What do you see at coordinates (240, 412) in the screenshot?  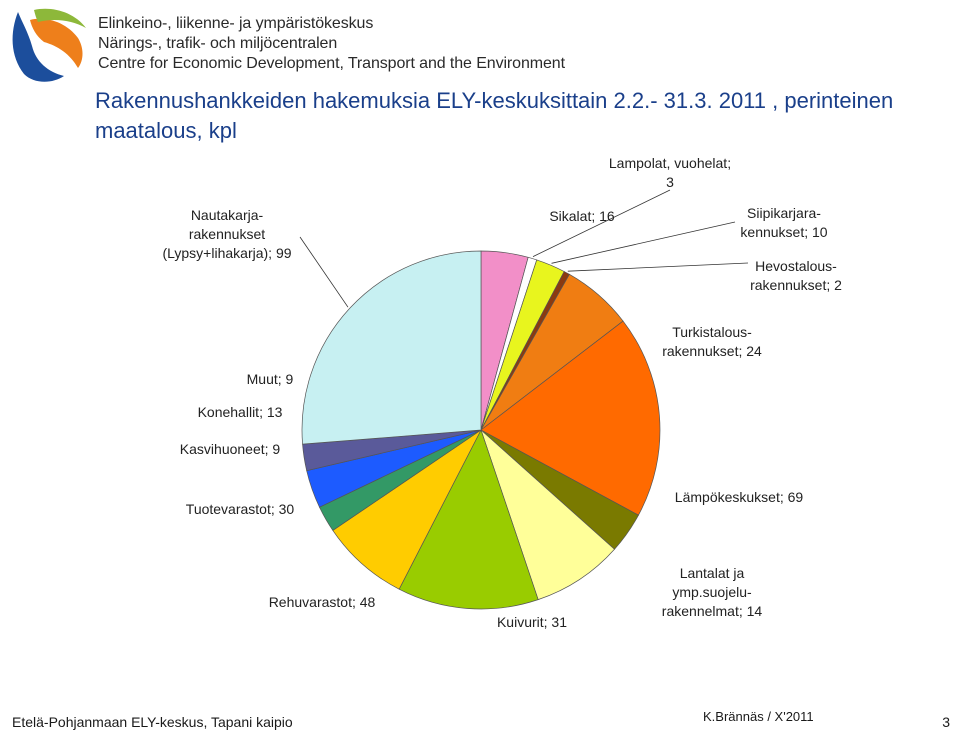 I see `slice-label-konehallit: Konehallit; 13` at bounding box center [240, 412].